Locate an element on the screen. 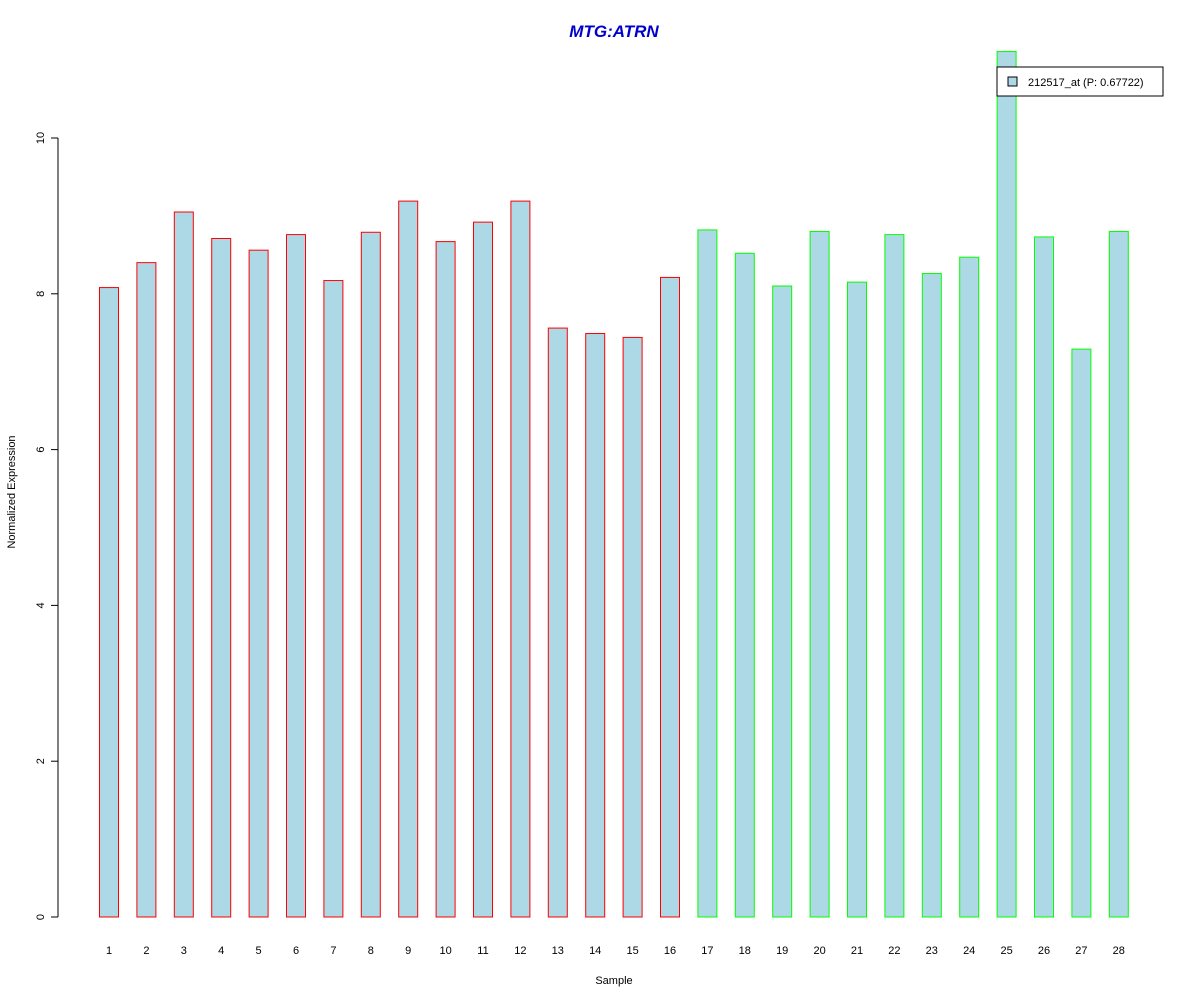 This screenshot has width=1200, height=1000. x-tick-label: 7 is located at coordinates (333, 951).